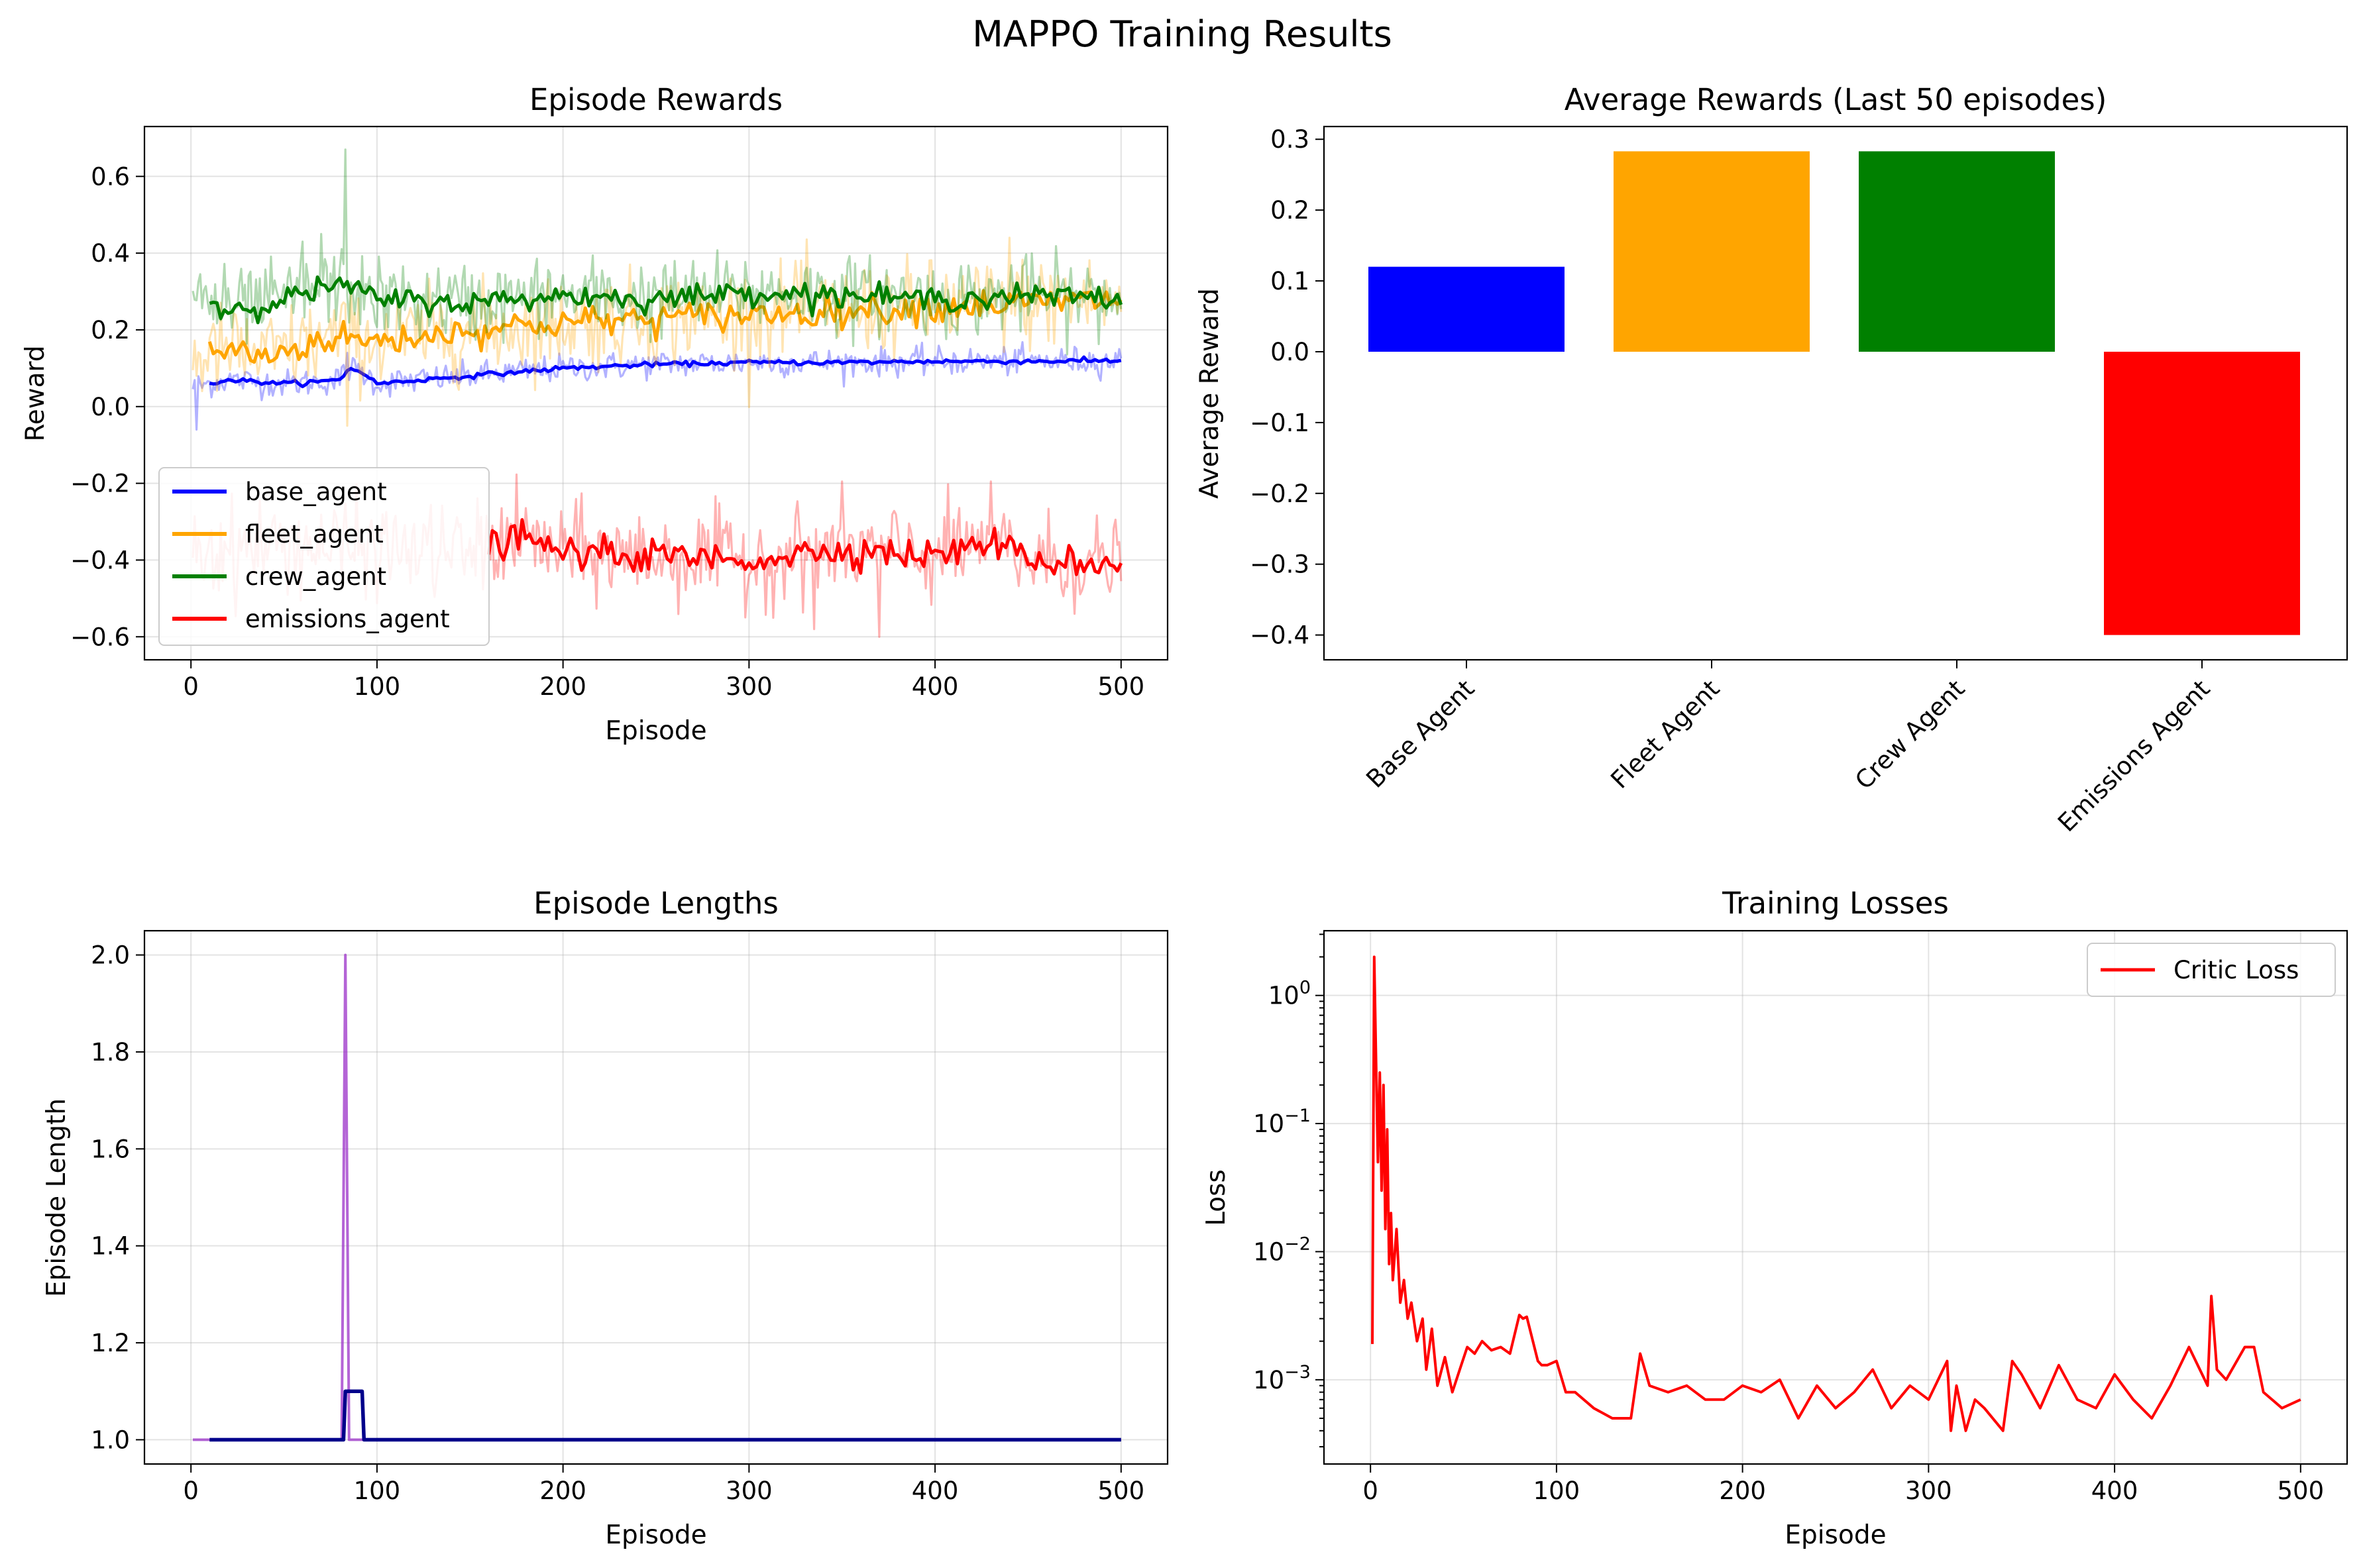 This screenshot has width=2365, height=1568. What do you see at coordinates (191, 1491) in the screenshot?
I see `lengths-xtick-label-0: 0` at bounding box center [191, 1491].